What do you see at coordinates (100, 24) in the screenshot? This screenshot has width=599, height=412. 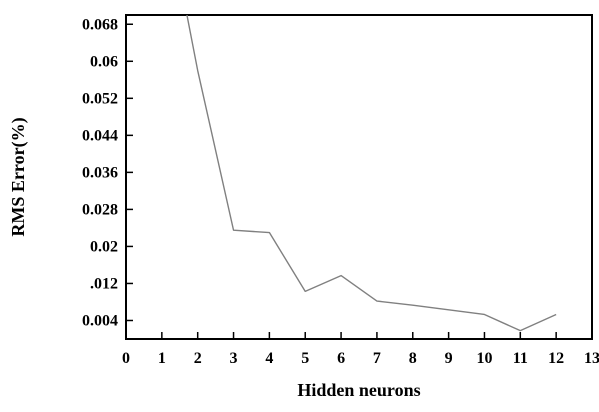 I see `y-tick-label: 0.068` at bounding box center [100, 24].